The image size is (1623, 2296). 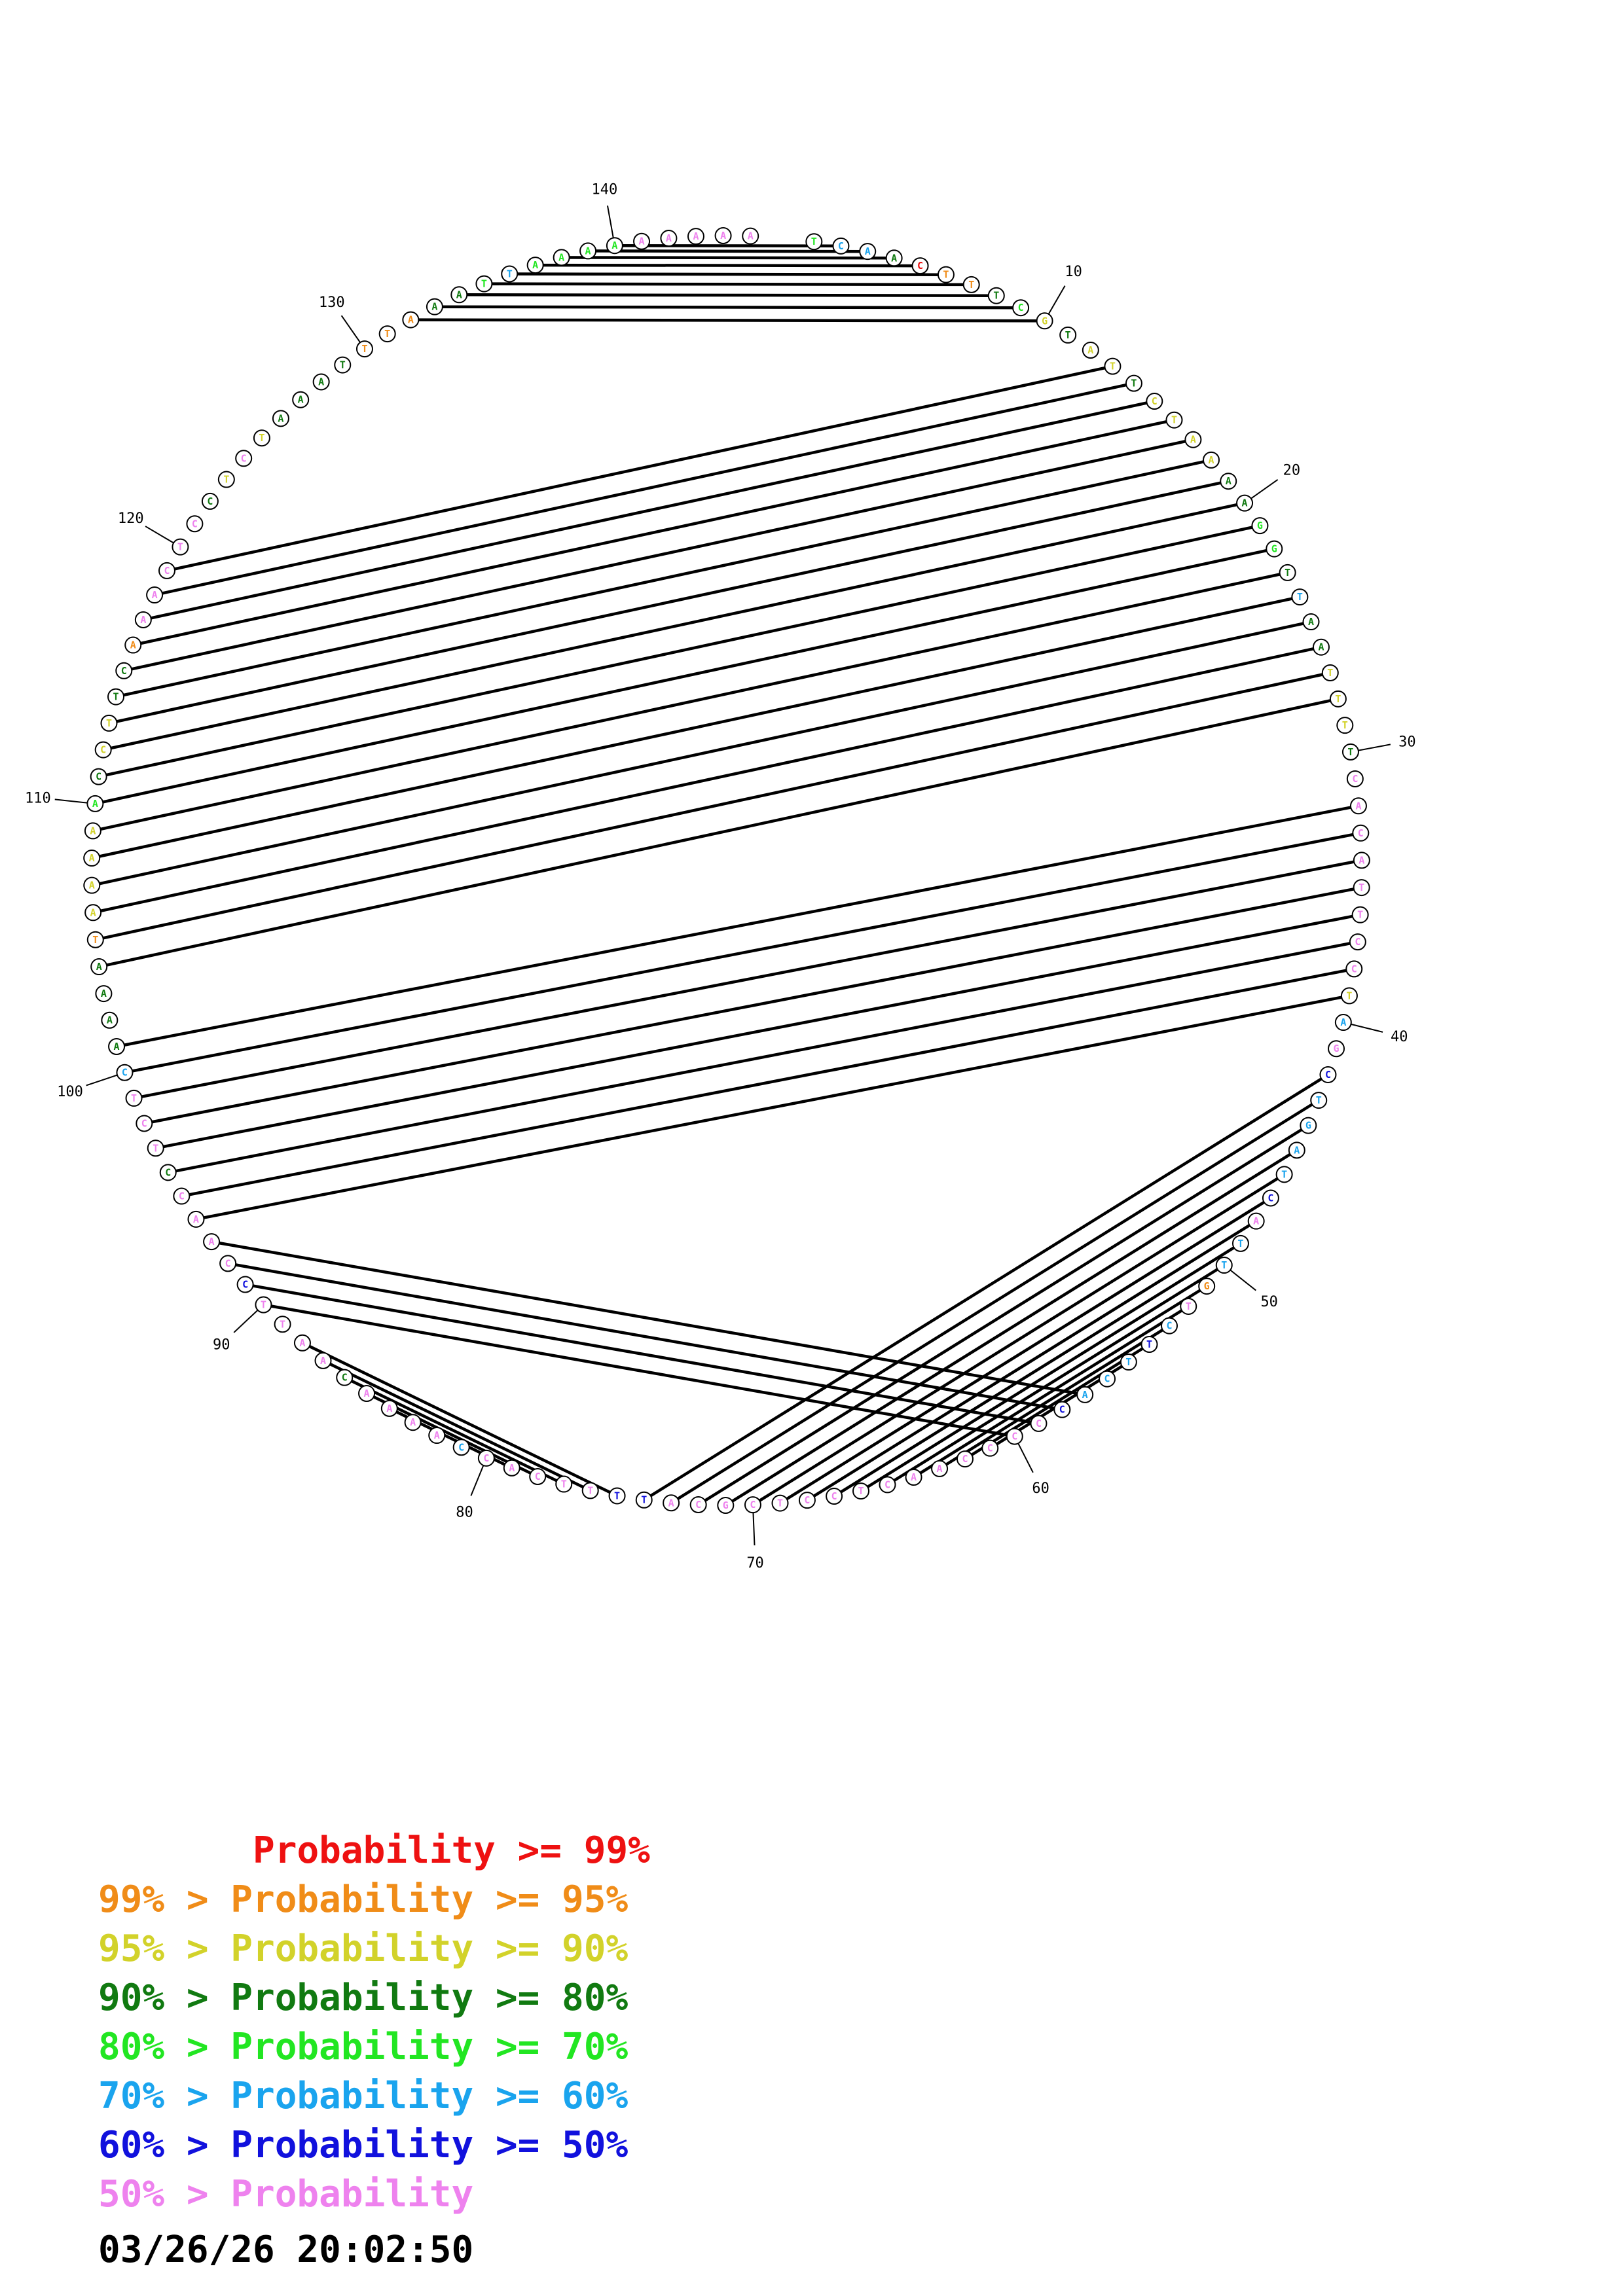 What do you see at coordinates (755, 1563) in the screenshot?
I see `tick-label: 70` at bounding box center [755, 1563].